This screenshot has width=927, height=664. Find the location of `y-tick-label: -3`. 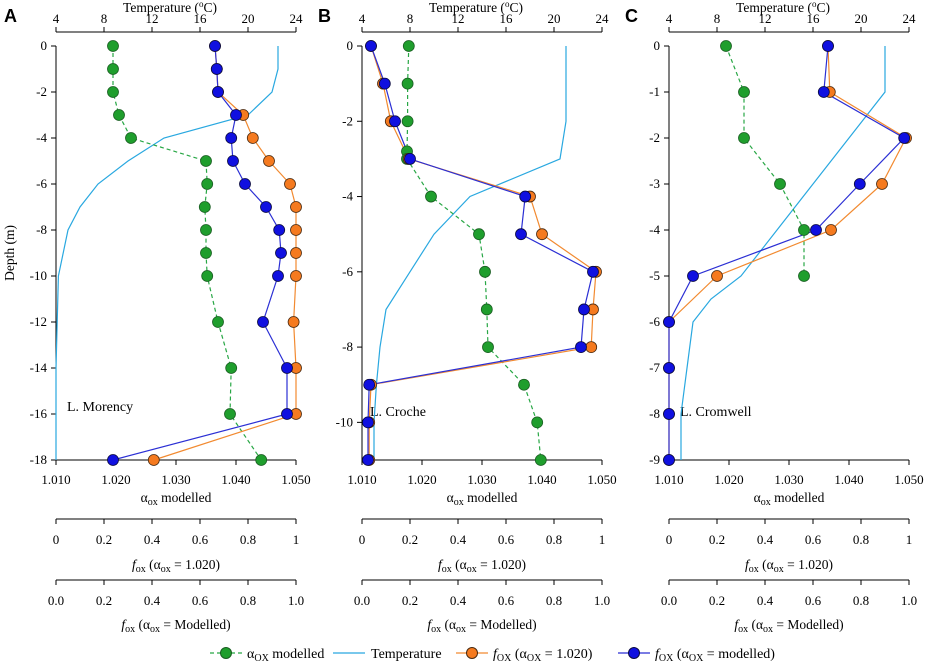

y-tick-label: -3 is located at coordinates (654, 183).